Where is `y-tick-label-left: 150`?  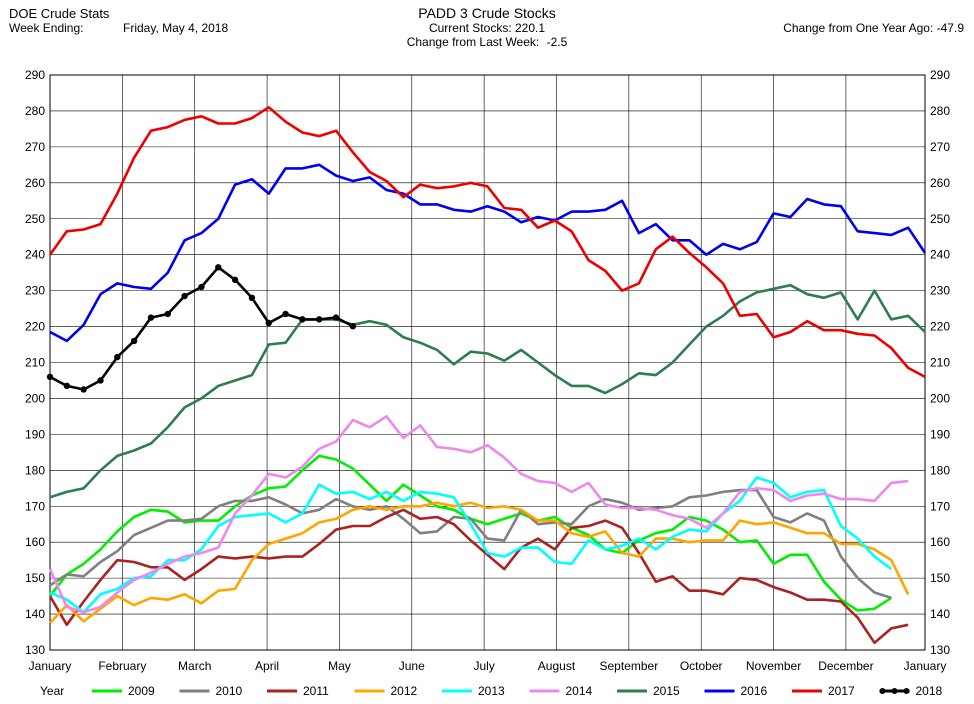
y-tick-label-left: 150 is located at coordinates (35, 578).